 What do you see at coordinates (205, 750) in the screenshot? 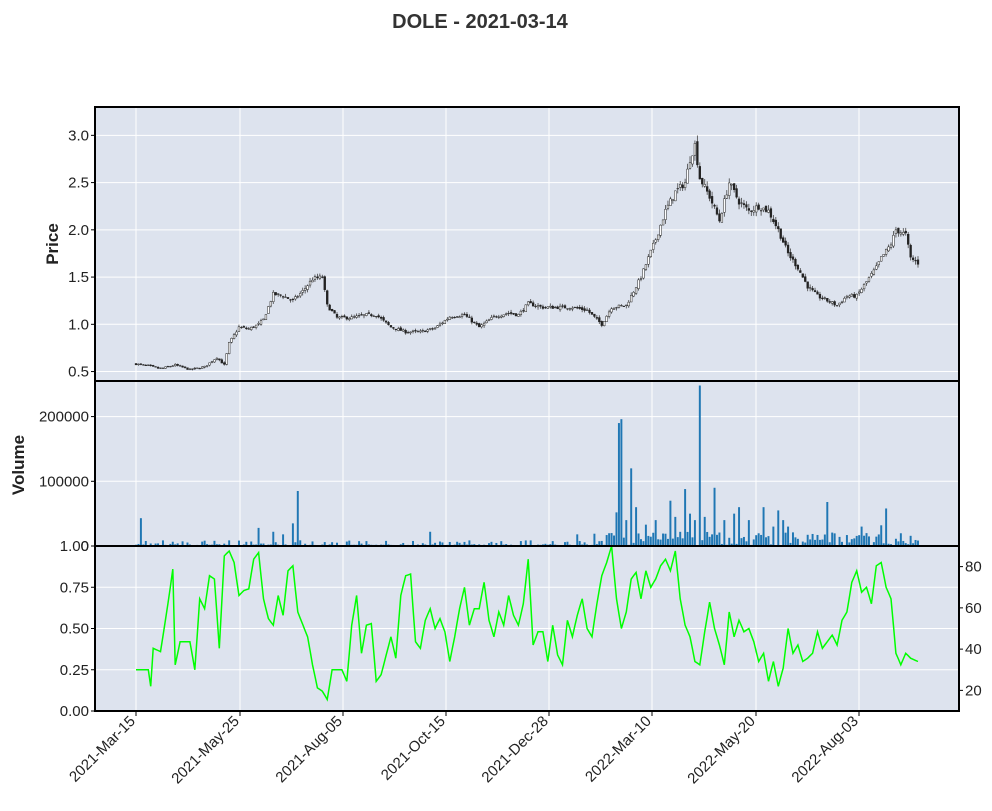
I see `x-tick-label: 2021-May-25` at bounding box center [205, 750].